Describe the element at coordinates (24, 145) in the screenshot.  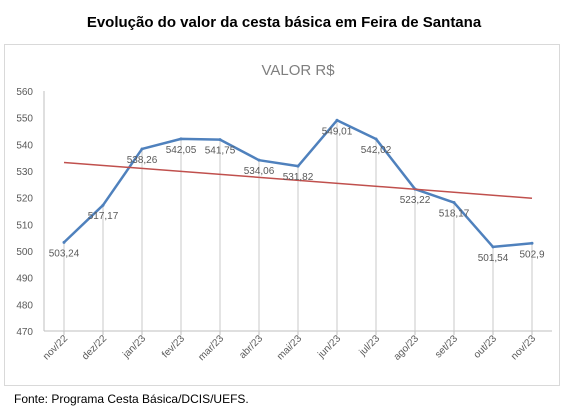
I see `y-tick-label: 540` at that location.